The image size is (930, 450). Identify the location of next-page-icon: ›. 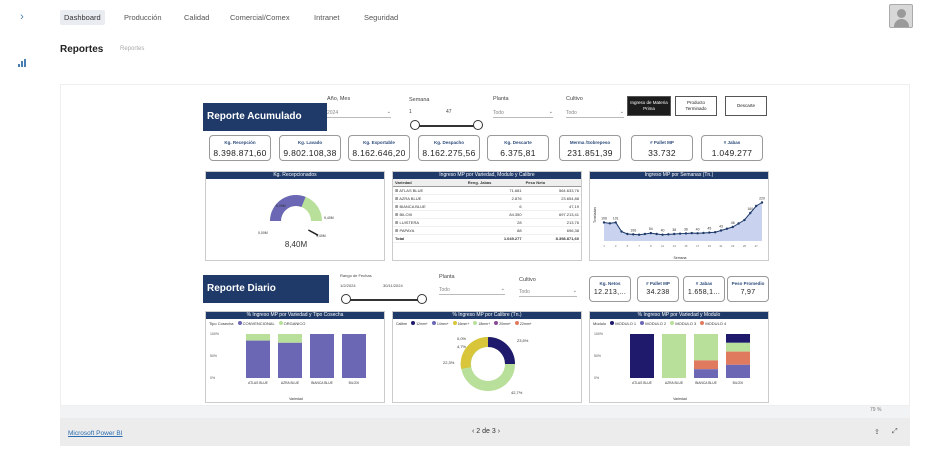
(499, 431).